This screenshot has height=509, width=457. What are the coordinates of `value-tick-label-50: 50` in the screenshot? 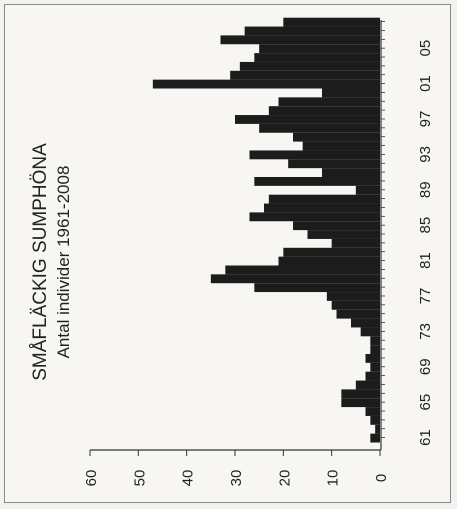 It's located at (139, 478).